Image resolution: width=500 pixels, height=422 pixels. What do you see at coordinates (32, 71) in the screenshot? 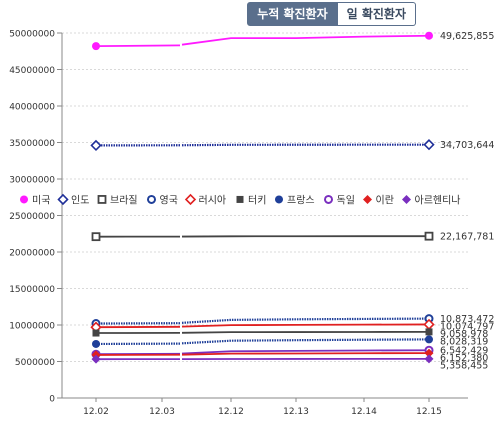
I see `y-tick-label: 45000000` at bounding box center [32, 71].